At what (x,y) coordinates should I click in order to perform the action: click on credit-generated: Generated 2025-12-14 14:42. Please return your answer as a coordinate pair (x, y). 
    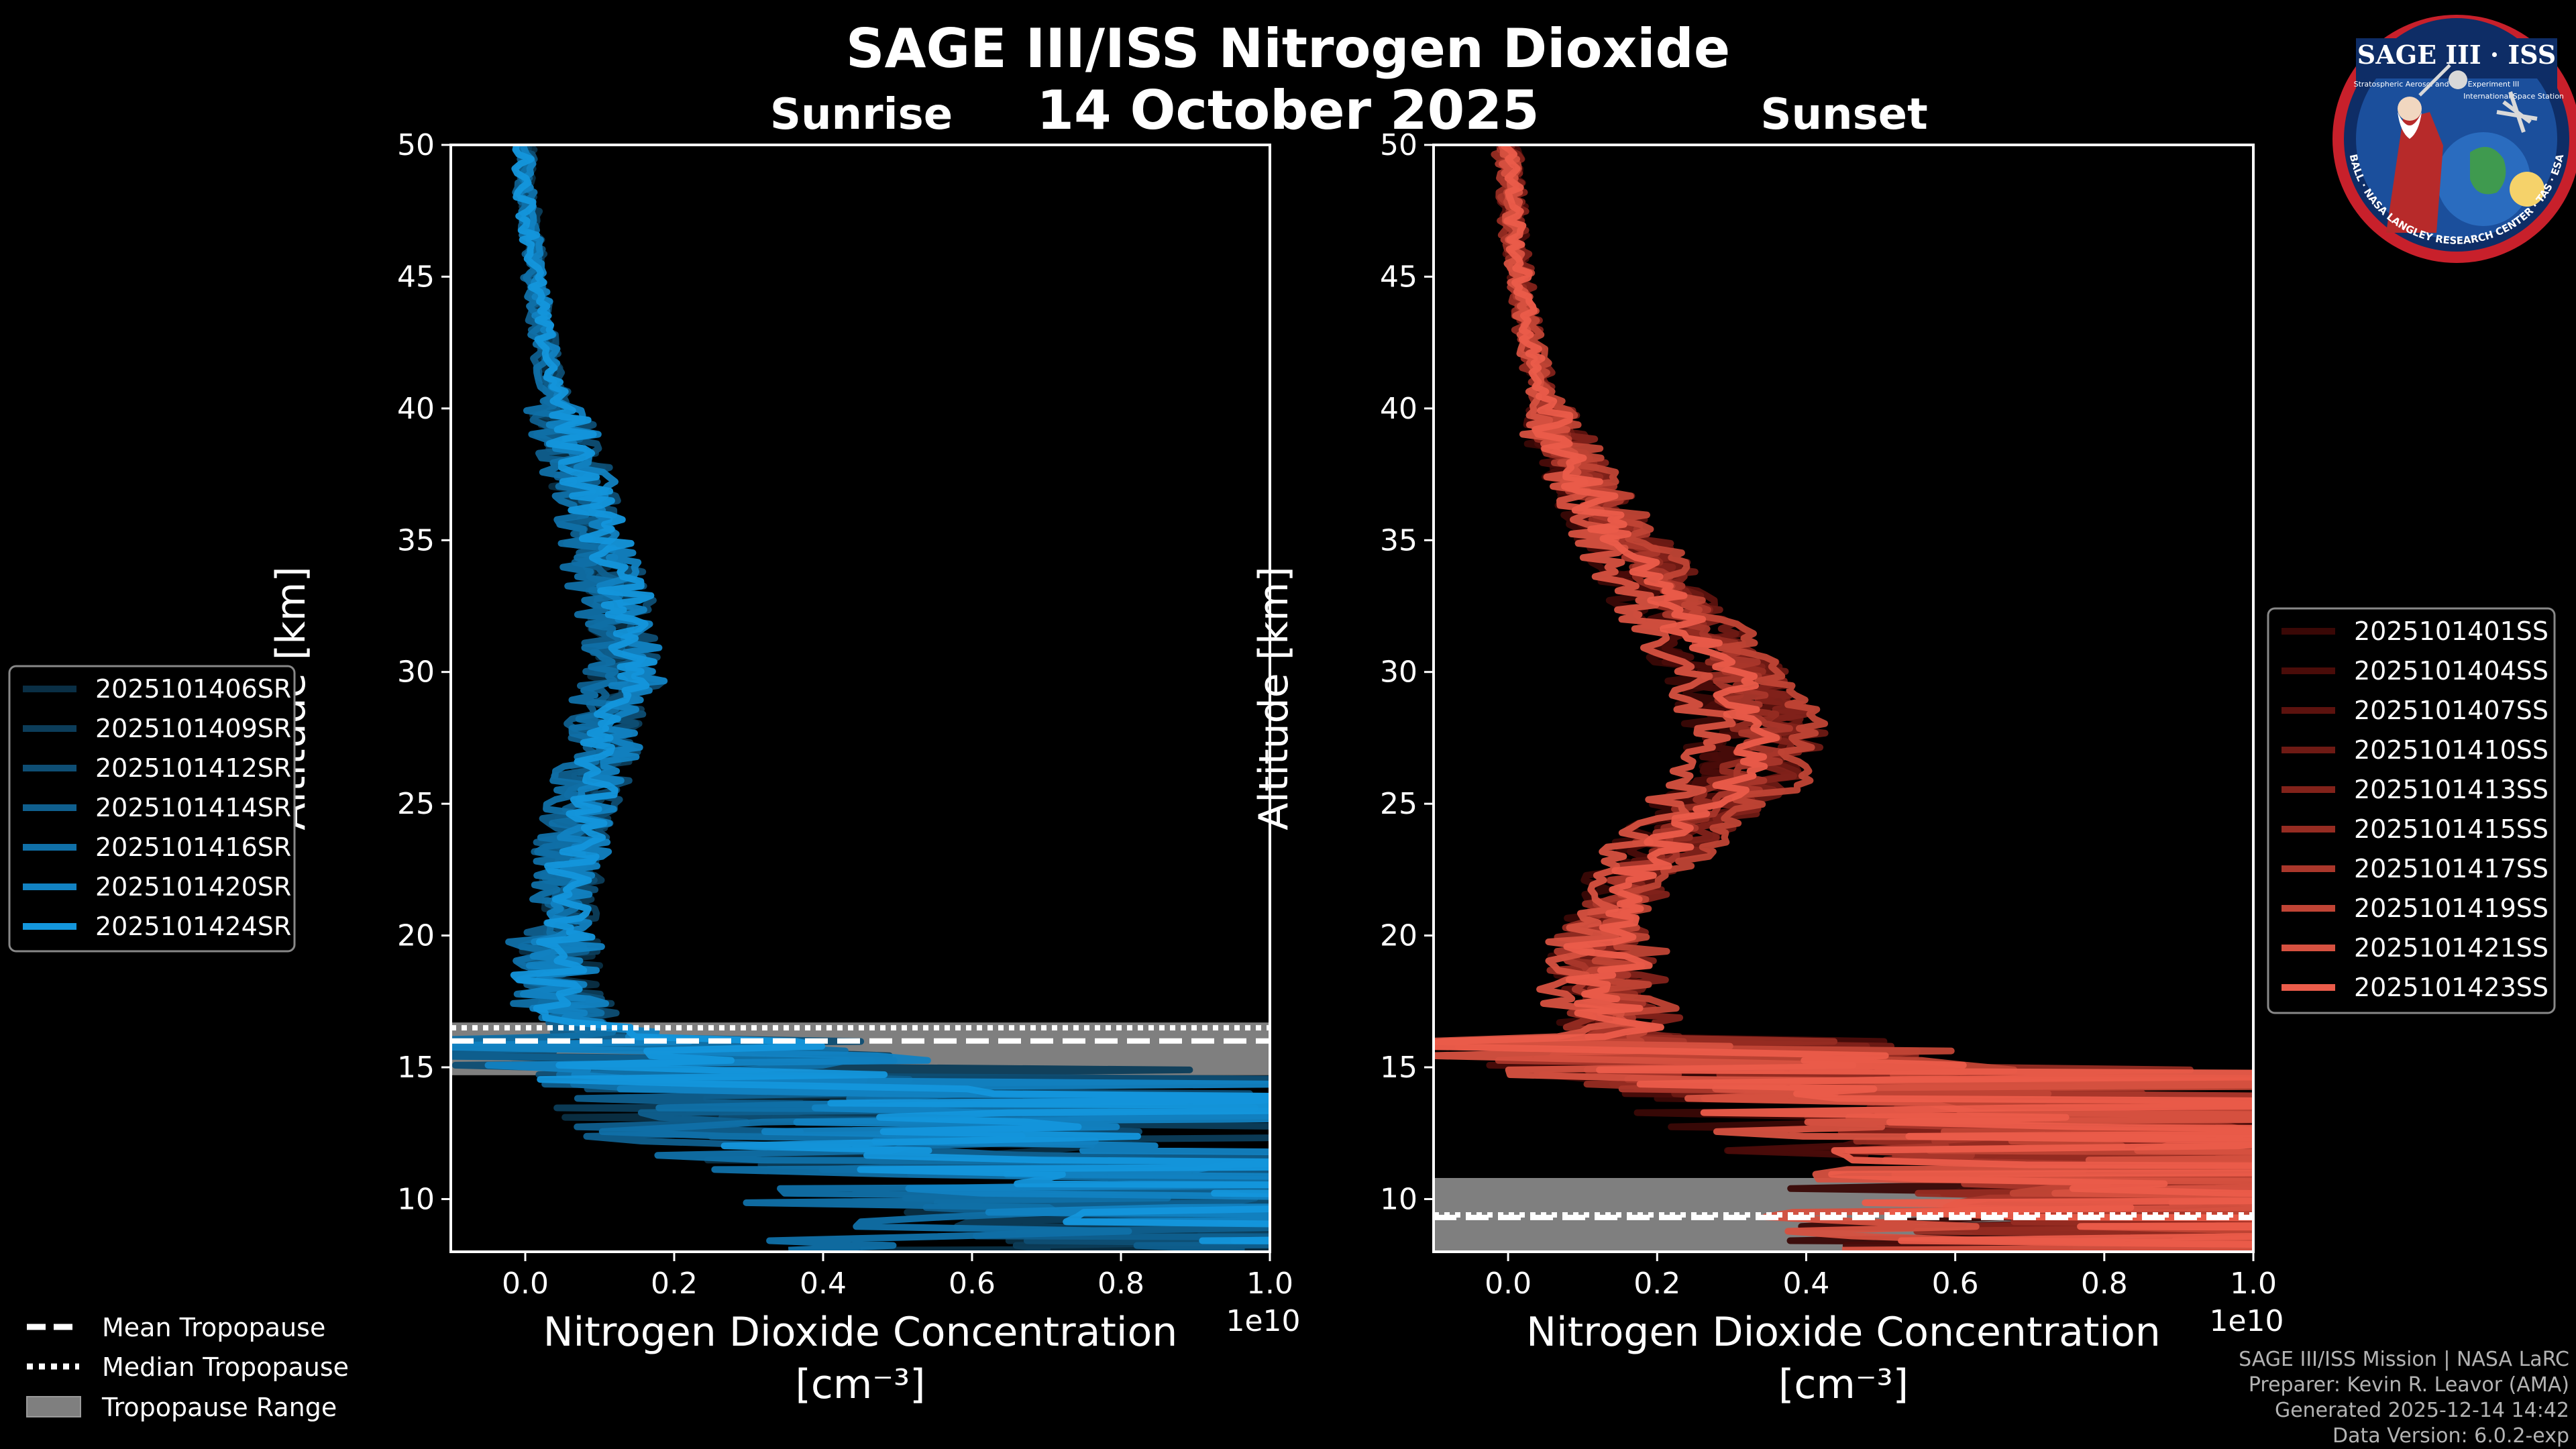
    Looking at the image, I should click on (2422, 1410).